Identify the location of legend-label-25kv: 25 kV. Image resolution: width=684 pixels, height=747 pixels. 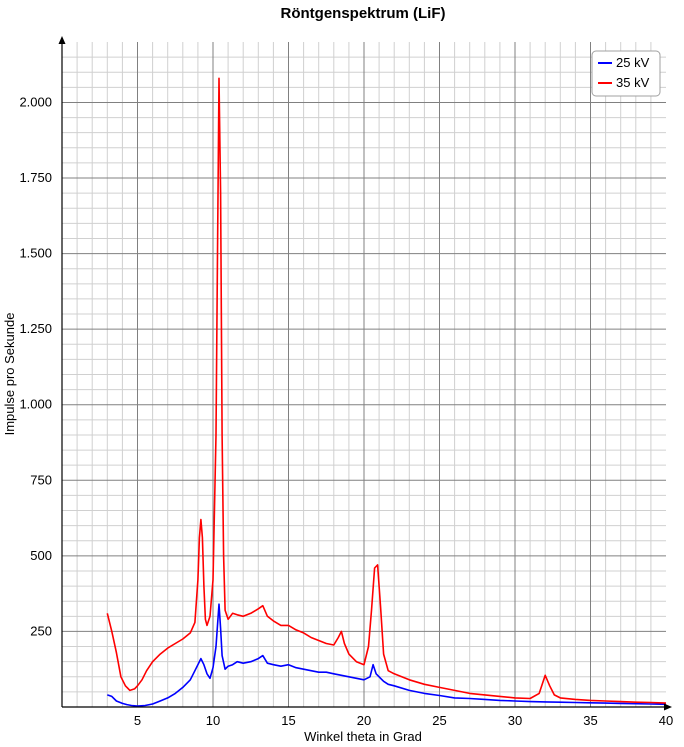
(633, 62).